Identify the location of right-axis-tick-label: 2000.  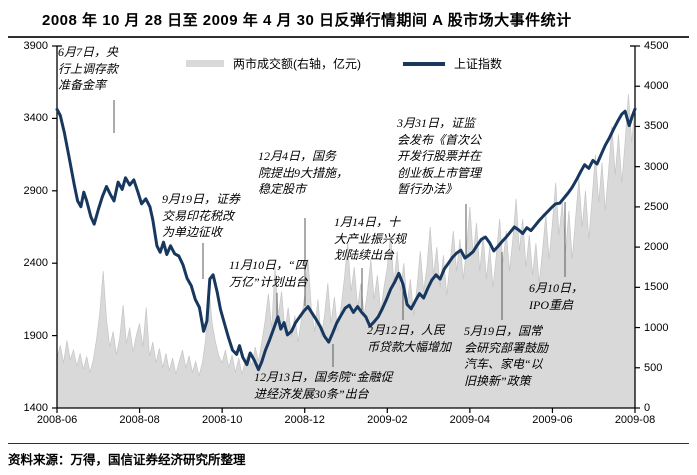
(656, 247).